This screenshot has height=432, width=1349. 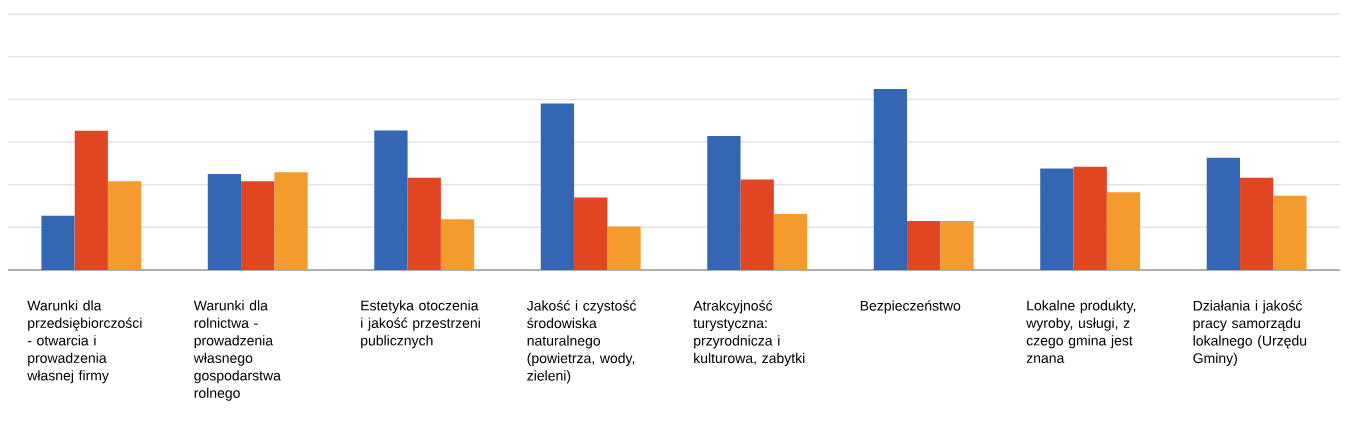 I want to click on x-tick-label: Działania i jakość pracy samorządu lokalnego (Urzędu Gminy), so click(x=1250, y=333).